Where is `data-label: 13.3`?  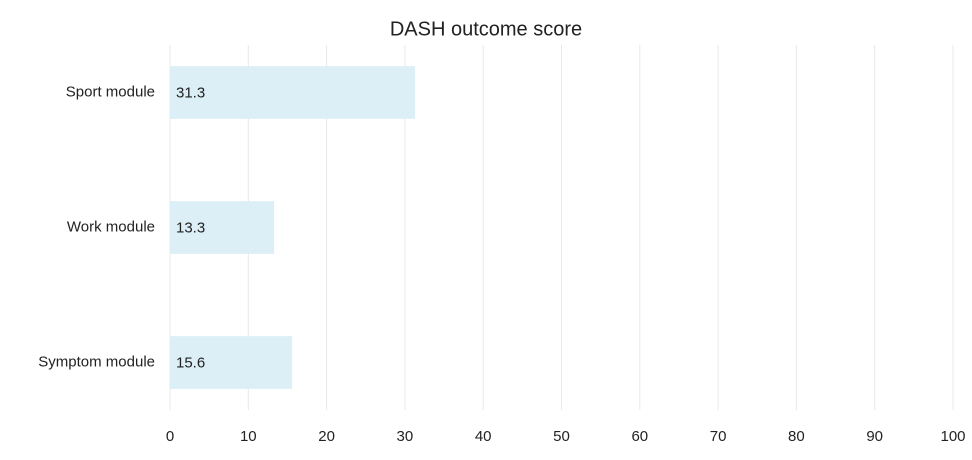
data-label: 13.3 is located at coordinates (190, 227).